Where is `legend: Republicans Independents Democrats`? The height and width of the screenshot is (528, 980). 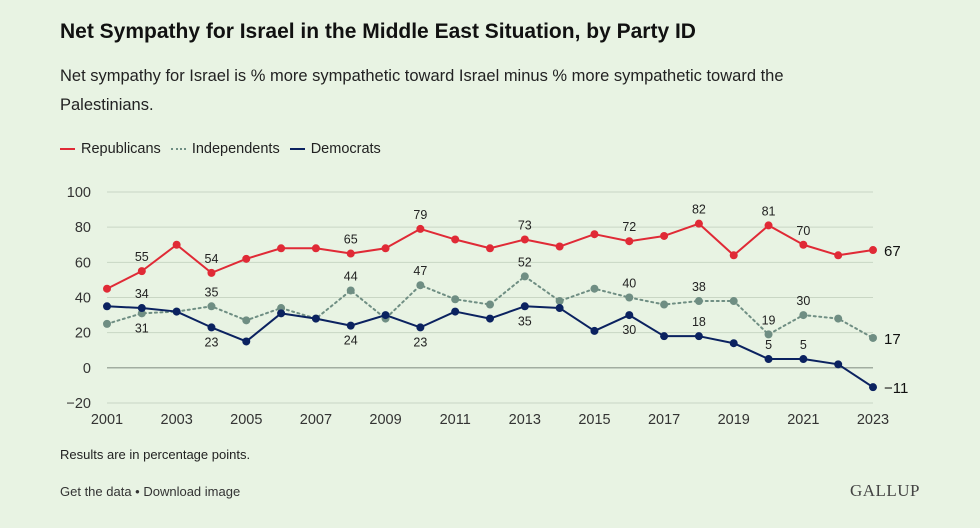 legend: Republicans Independents Democrats is located at coordinates (225, 149).